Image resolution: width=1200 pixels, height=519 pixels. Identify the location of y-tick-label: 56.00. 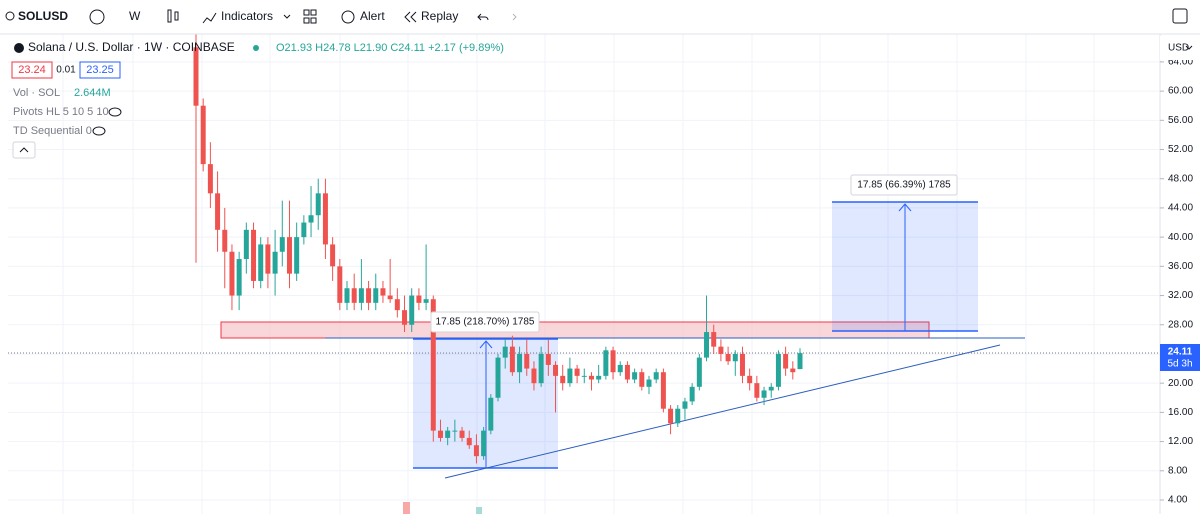
(1180, 120).